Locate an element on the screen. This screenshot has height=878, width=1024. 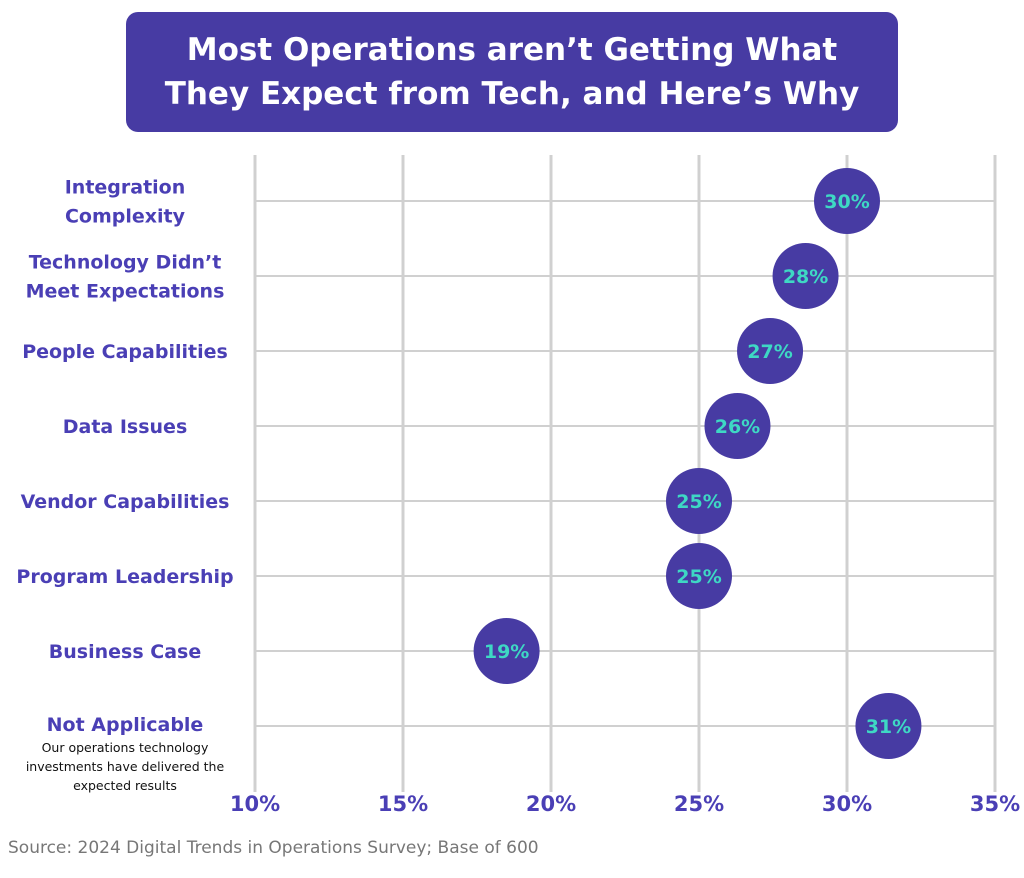
data-label: 31% is located at coordinates (888, 727).